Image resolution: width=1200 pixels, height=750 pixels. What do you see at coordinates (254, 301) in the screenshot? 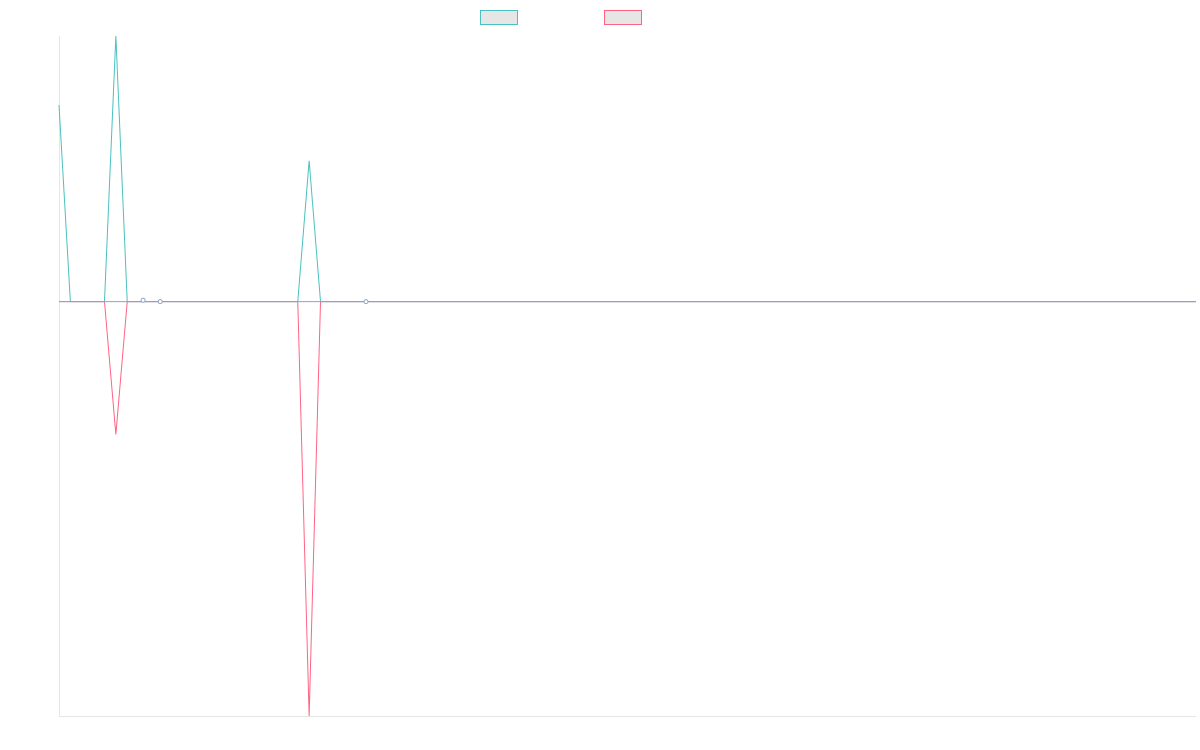
I see `marker-layer` at bounding box center [254, 301].